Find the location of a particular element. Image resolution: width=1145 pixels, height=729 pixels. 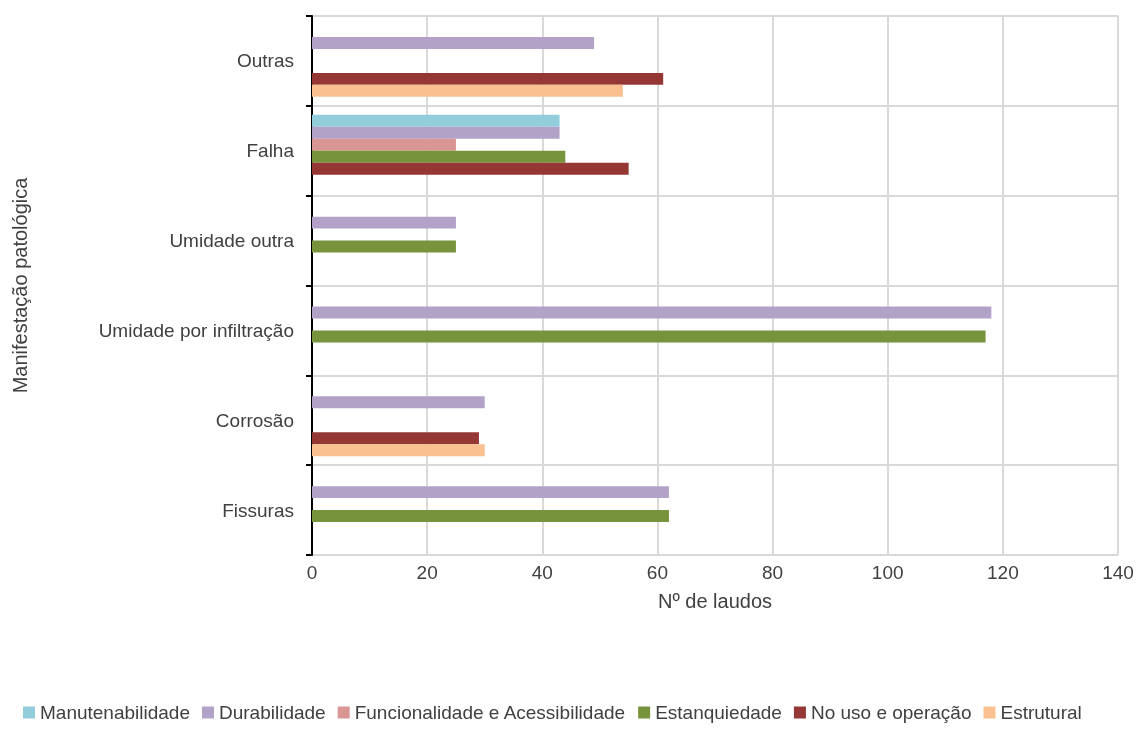

legend-label: Funcionalidade e Acessibilidade is located at coordinates (490, 712).